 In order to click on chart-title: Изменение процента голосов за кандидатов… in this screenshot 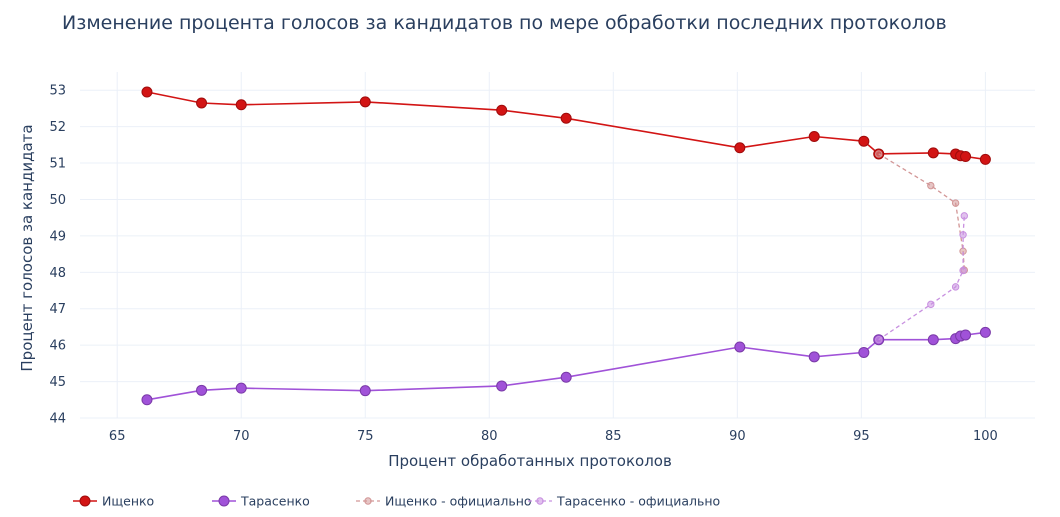, I will do `click(504, 23)`.